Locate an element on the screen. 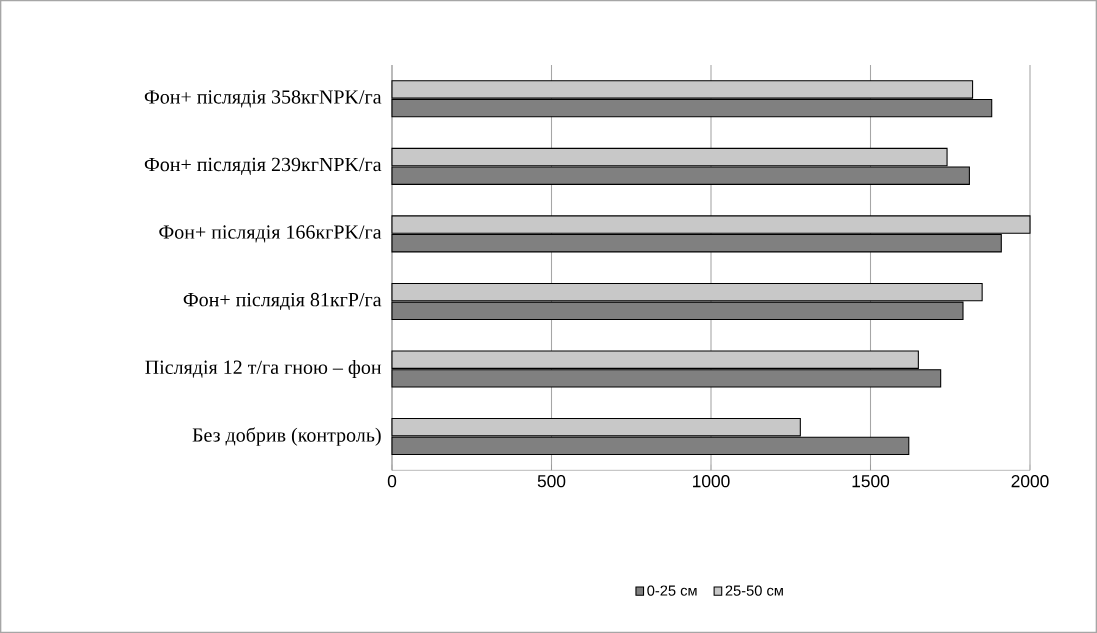  y-tick-label: Фон+ післядія 239кгNPK/га is located at coordinates (263, 166).